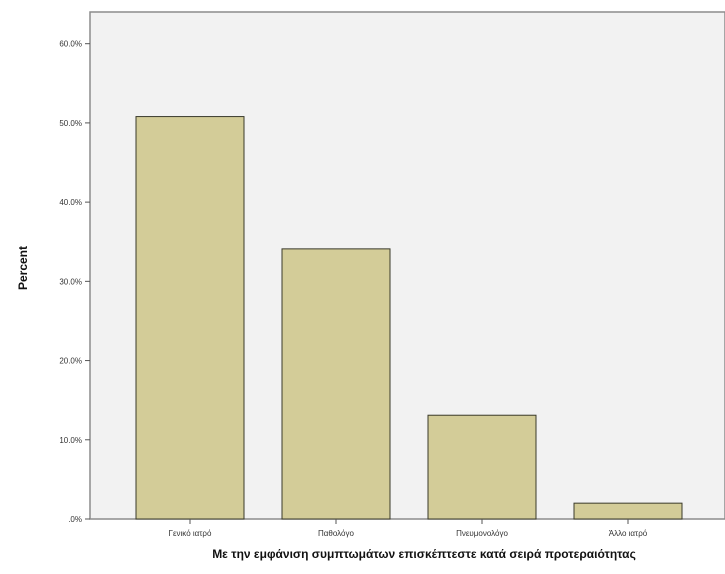  I want to click on y-tick-label: 30.0%, so click(70, 281).